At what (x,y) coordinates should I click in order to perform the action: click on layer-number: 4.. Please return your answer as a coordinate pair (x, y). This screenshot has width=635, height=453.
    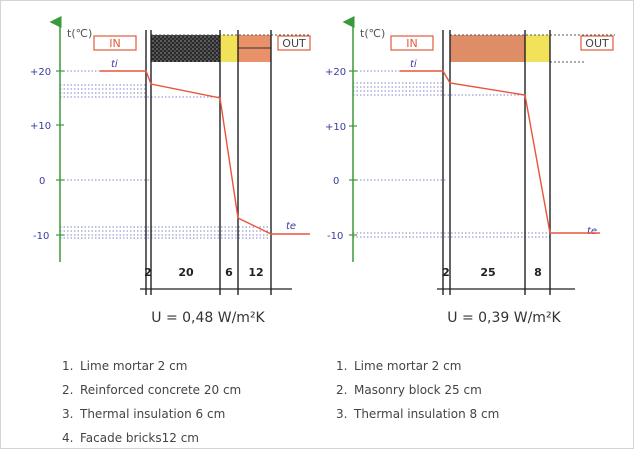
    Looking at the image, I should click on (68, 438).